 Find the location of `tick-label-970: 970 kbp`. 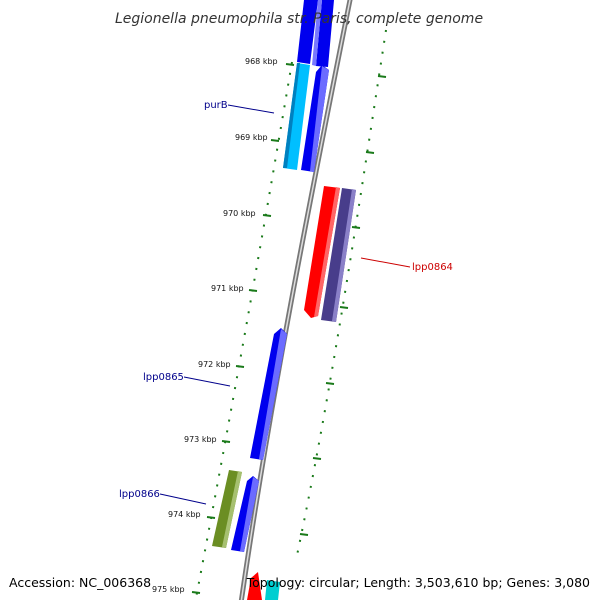

tick-label-970: 970 kbp is located at coordinates (239, 213).